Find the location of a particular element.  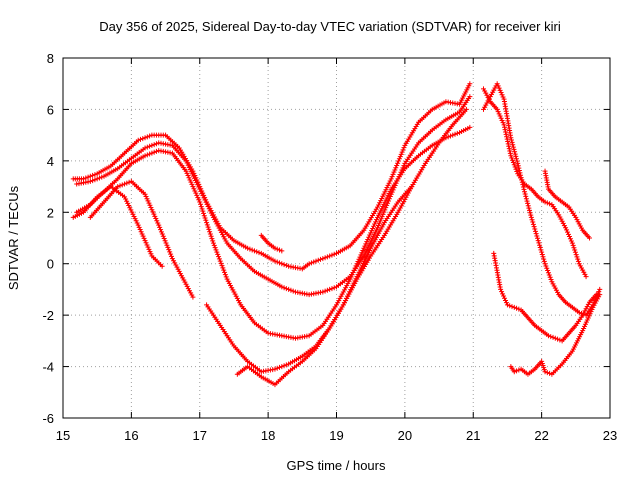

series-line is located at coordinates (534, 183).